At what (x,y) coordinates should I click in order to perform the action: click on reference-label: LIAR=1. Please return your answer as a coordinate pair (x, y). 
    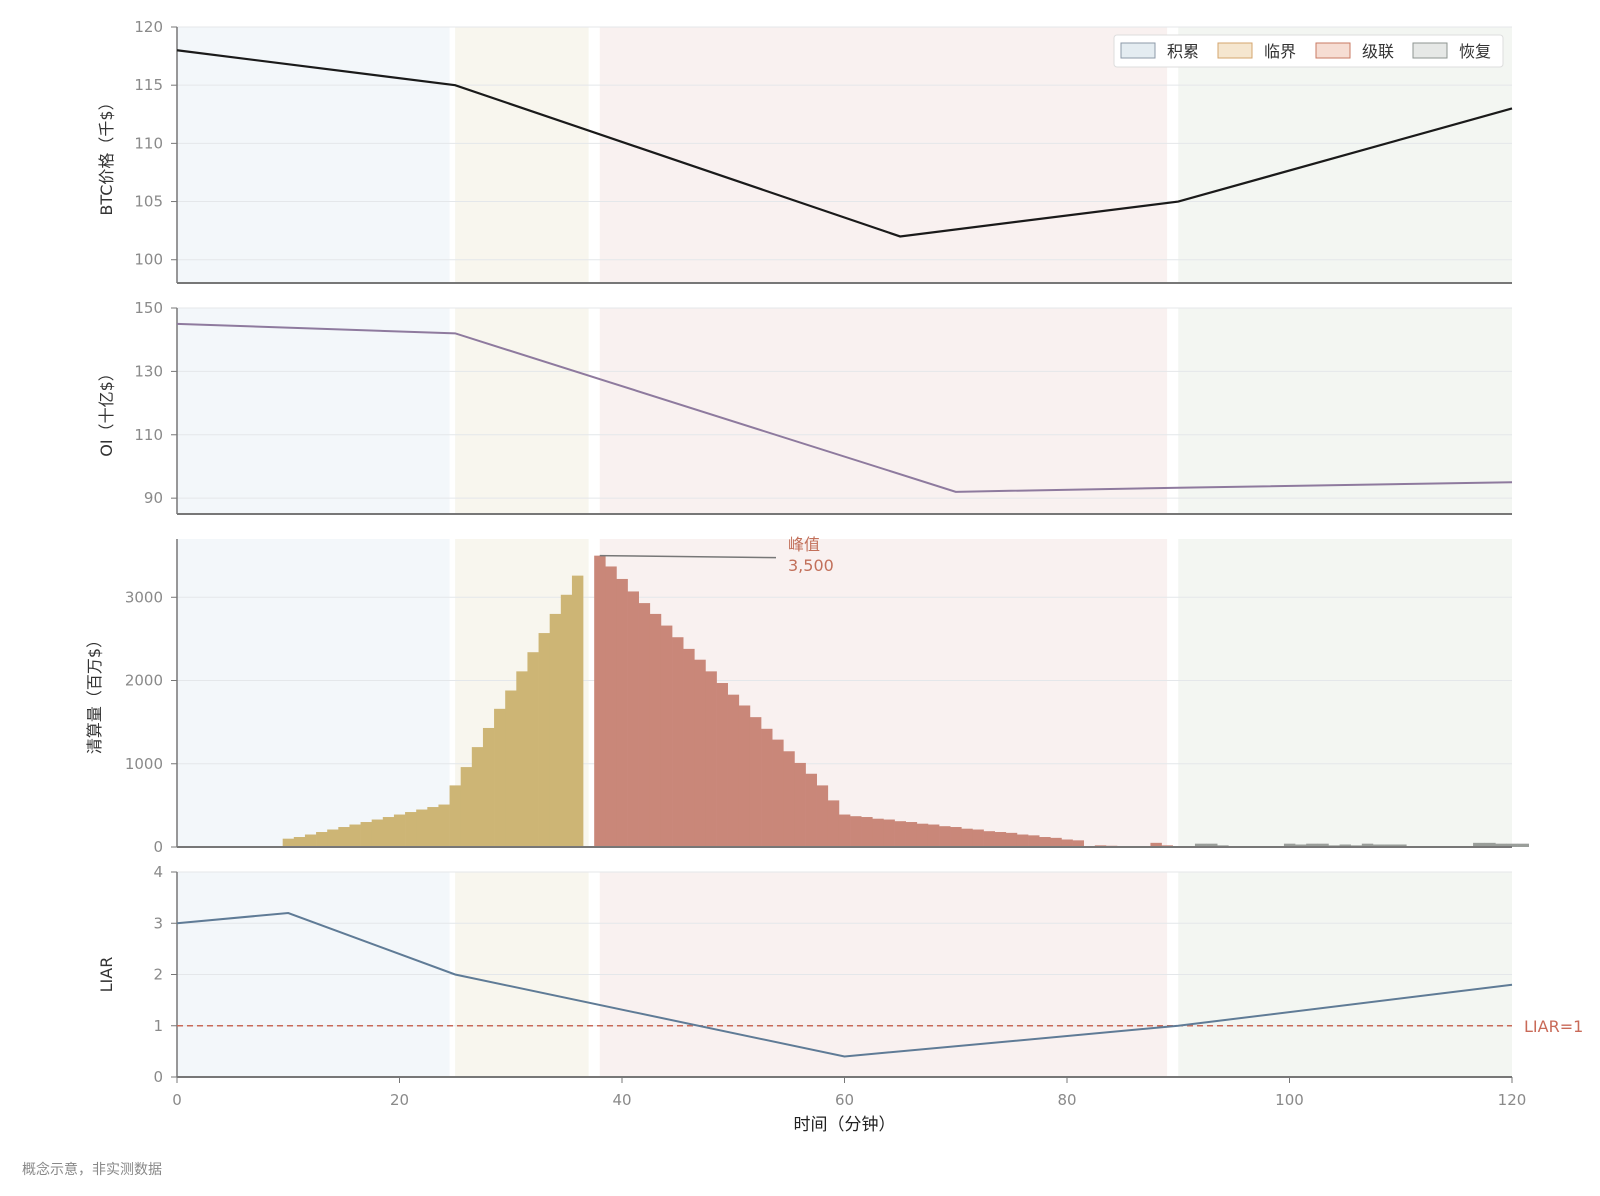
    Looking at the image, I should click on (1553, 1026).